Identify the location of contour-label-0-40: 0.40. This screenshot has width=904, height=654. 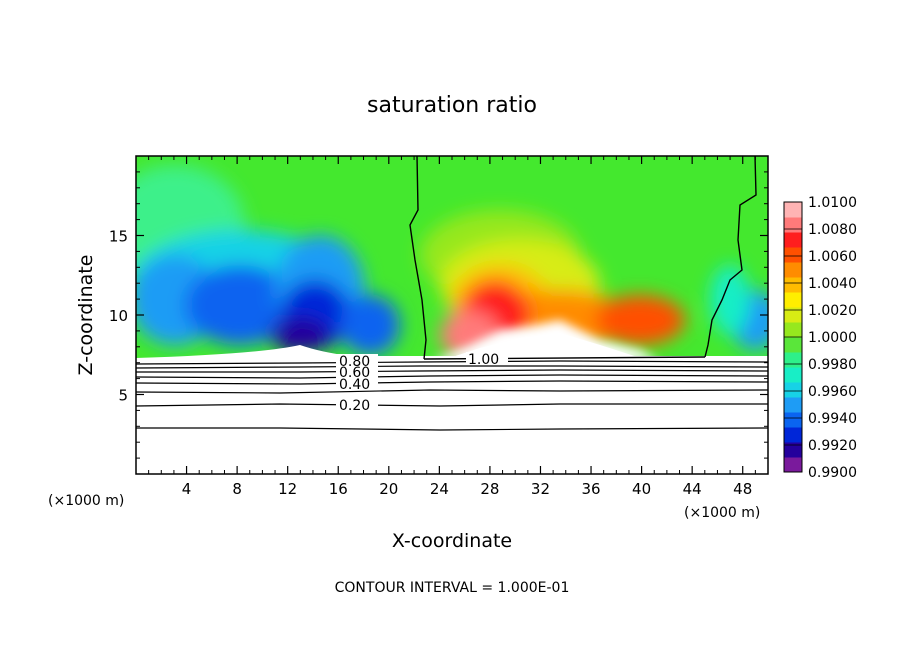
(354, 385).